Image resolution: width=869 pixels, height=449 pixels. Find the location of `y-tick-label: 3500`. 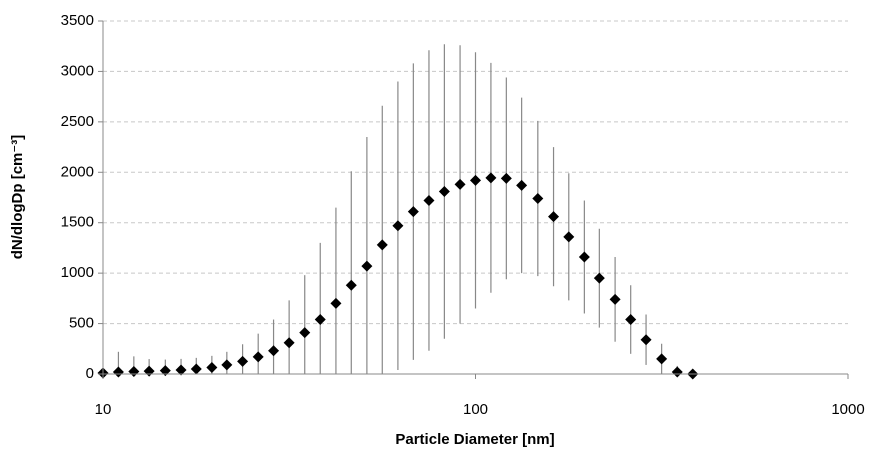

y-tick-label: 3500 is located at coordinates (77, 20).